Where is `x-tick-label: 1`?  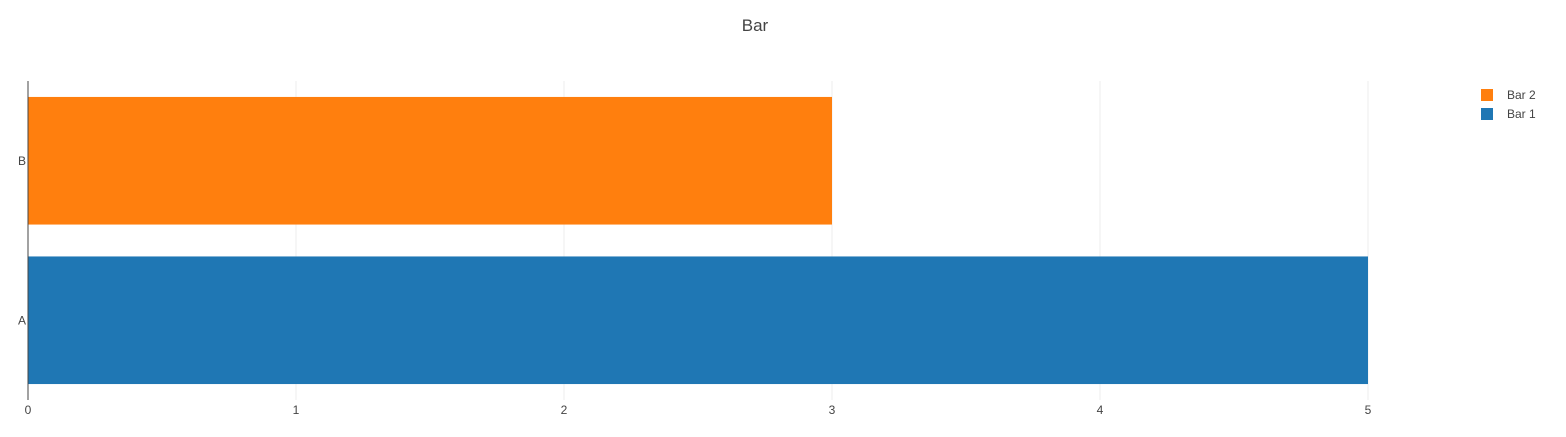
x-tick-label: 1 is located at coordinates (296, 410).